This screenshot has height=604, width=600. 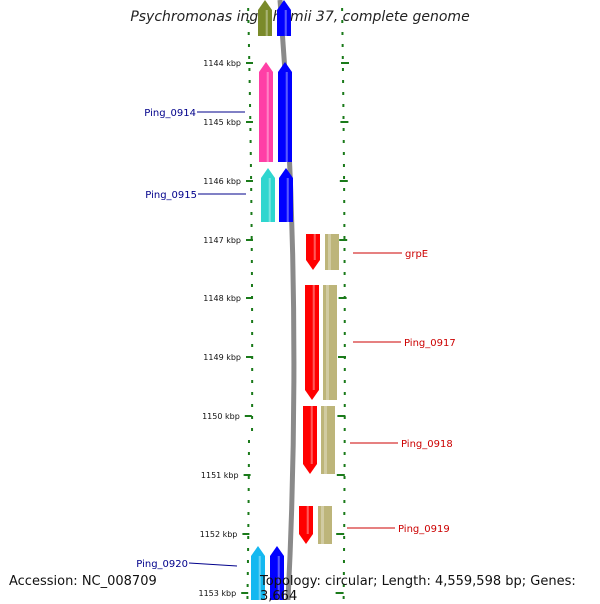 I want to click on gene-label: Ping_0918, so click(x=427, y=444).